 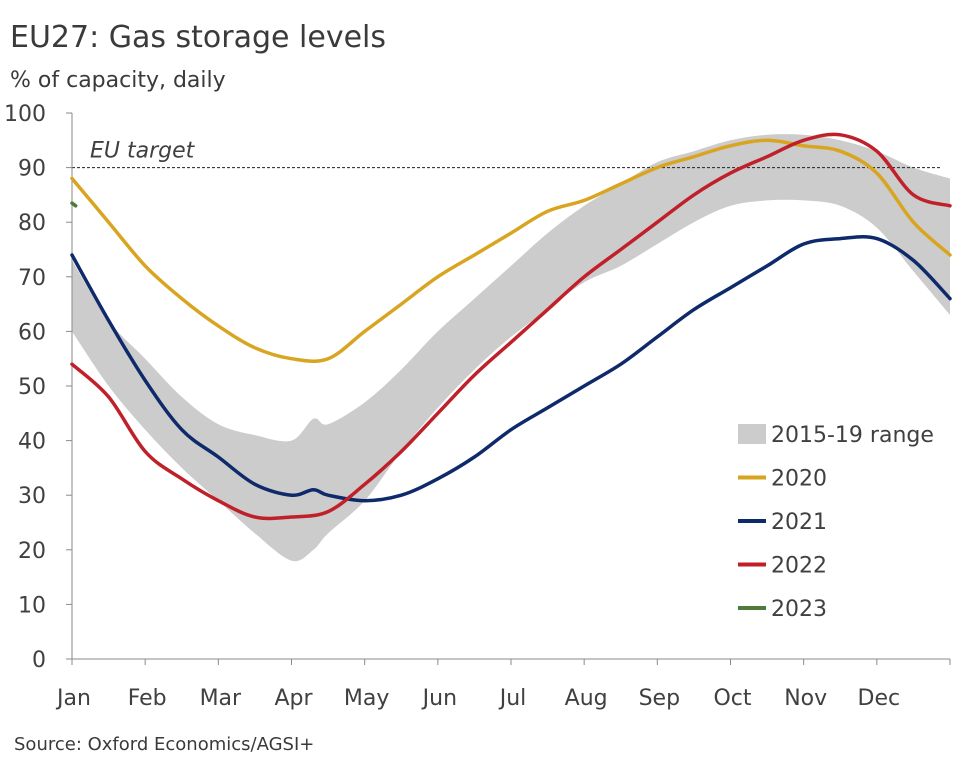 I want to click on x-tick-label: Jan, so click(x=73, y=698).